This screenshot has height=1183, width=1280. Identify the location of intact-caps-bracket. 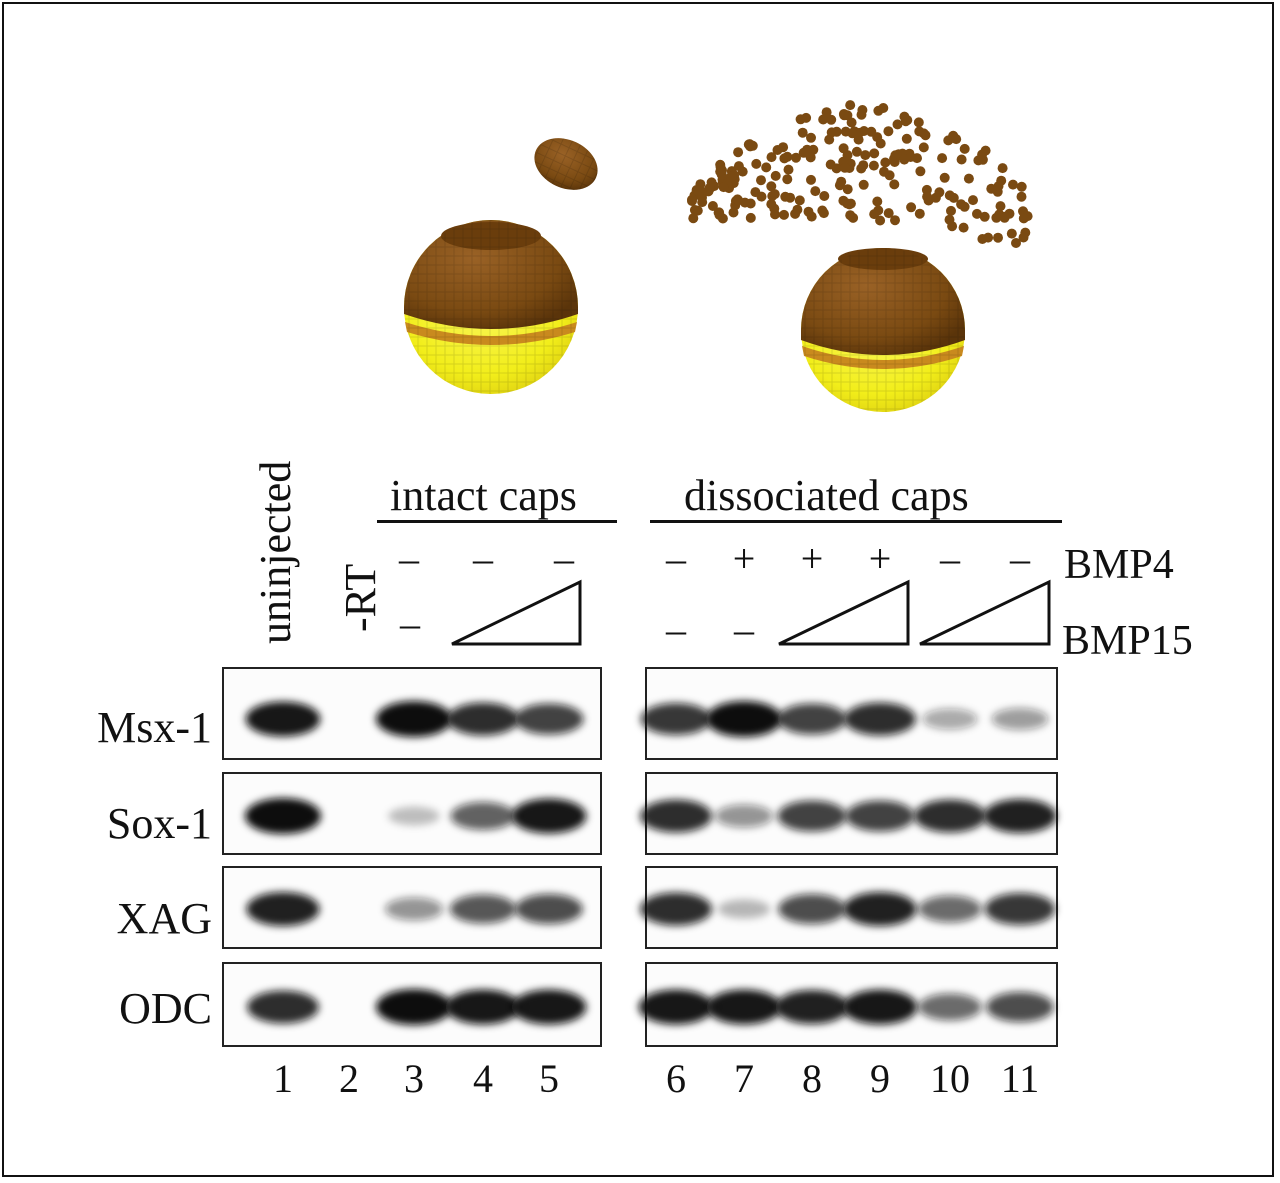
(497, 521).